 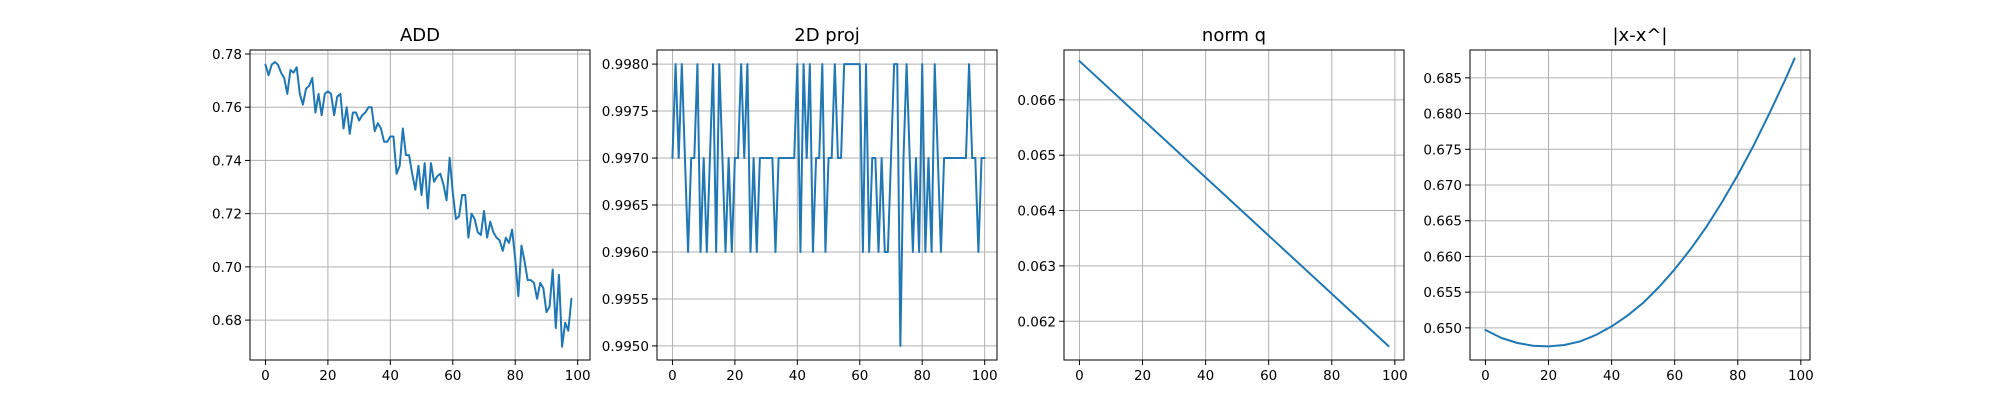 What do you see at coordinates (227, 321) in the screenshot?
I see `y-tick-label: 0.68` at bounding box center [227, 321].